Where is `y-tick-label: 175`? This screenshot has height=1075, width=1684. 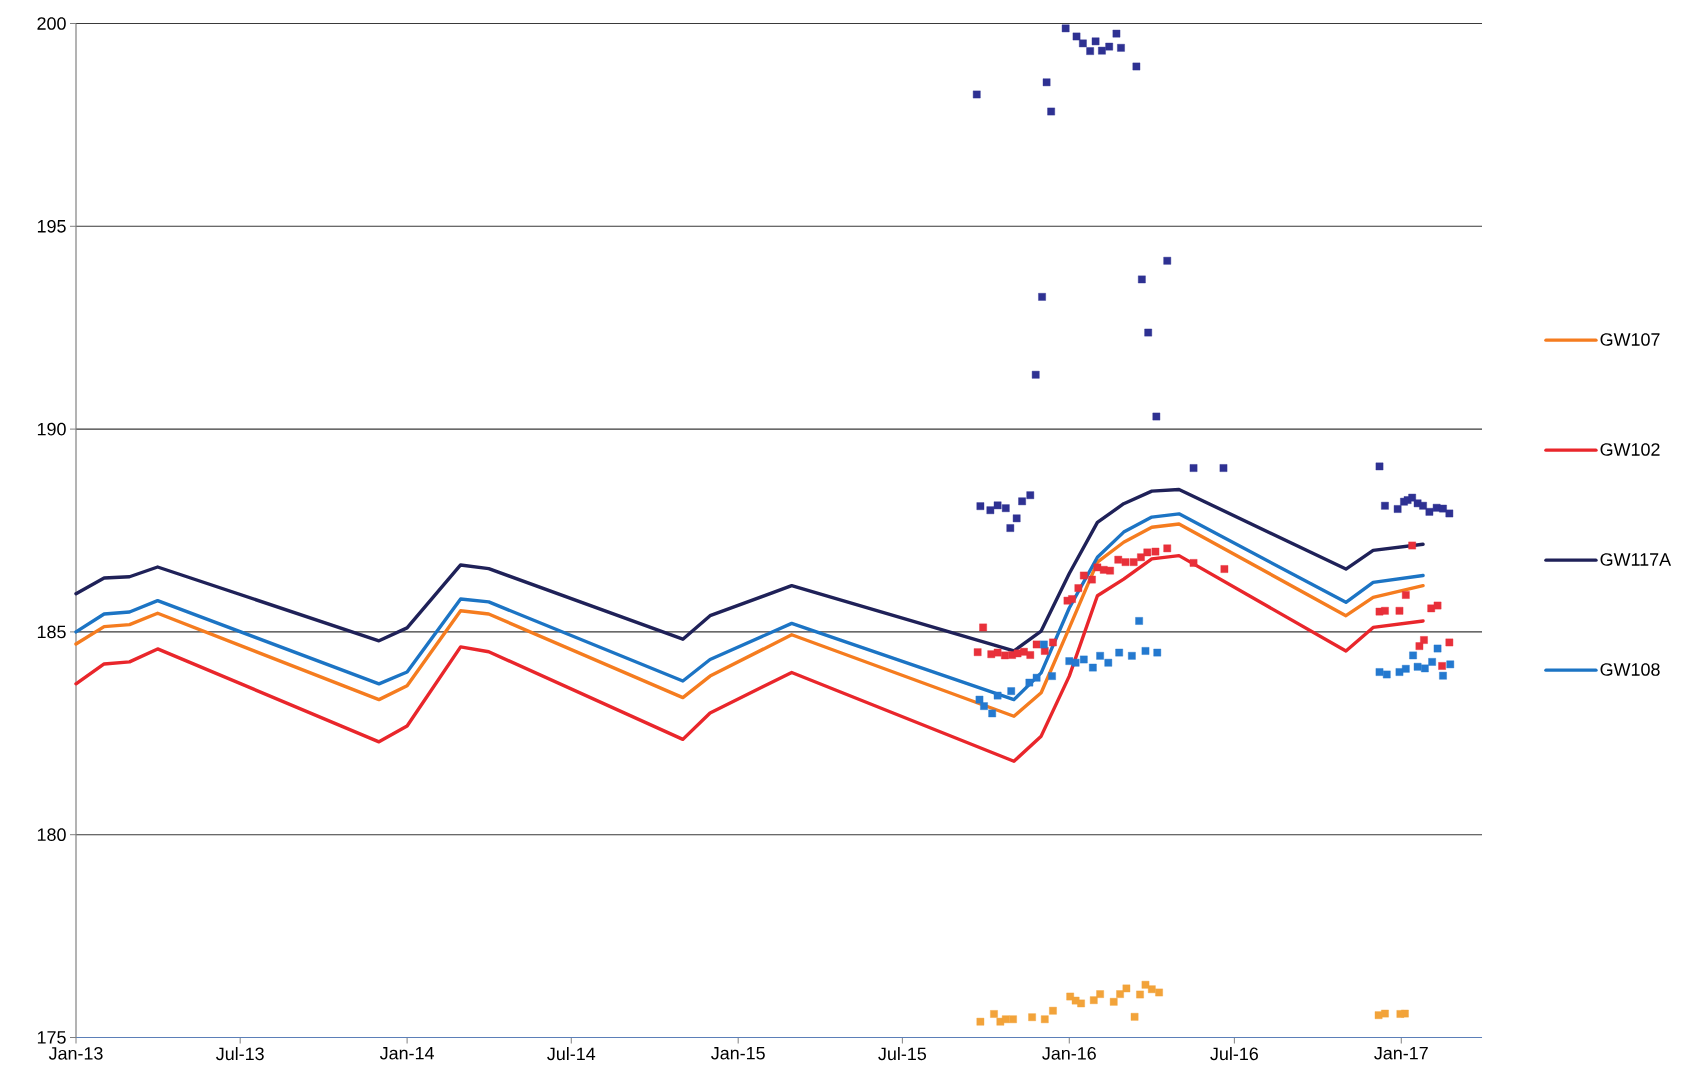
y-tick-label: 175 is located at coordinates (51, 1037).